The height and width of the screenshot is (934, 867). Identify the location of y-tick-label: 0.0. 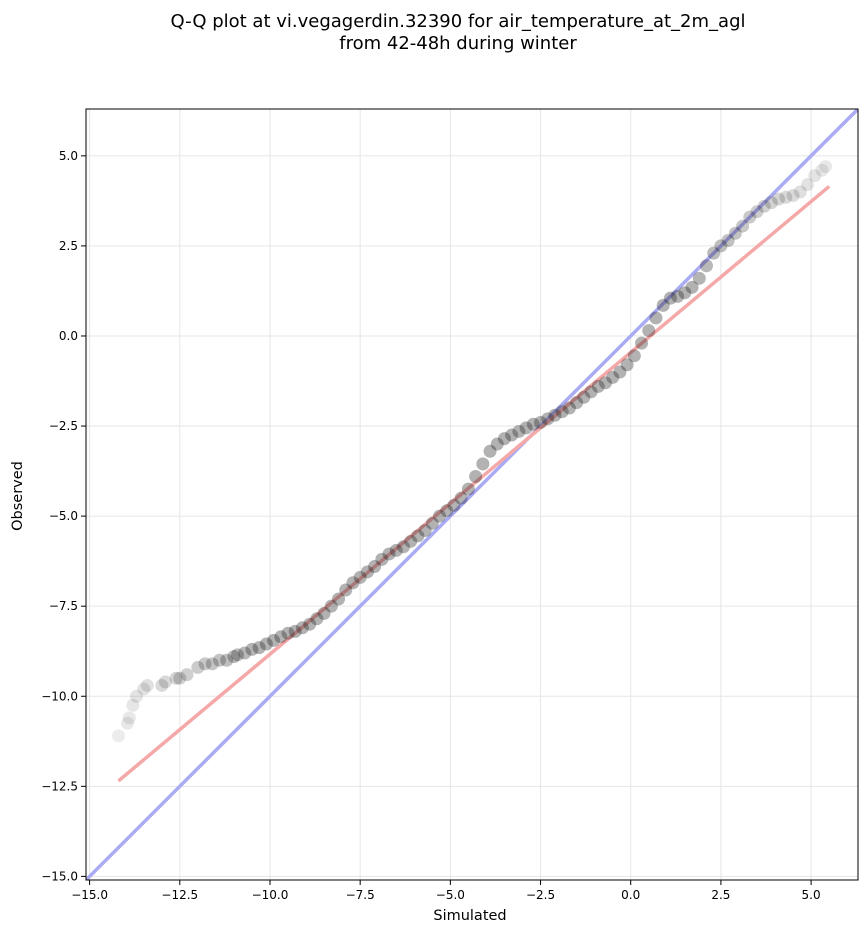
(68, 336).